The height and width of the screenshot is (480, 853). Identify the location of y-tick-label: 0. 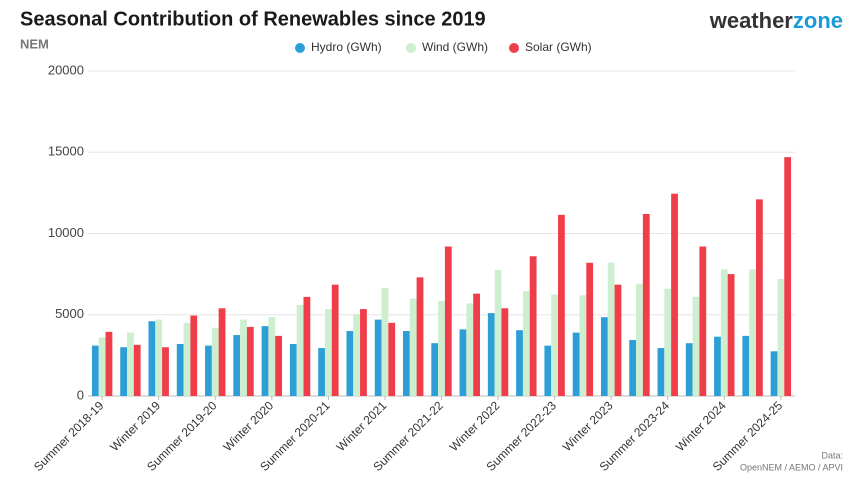
(80, 394).